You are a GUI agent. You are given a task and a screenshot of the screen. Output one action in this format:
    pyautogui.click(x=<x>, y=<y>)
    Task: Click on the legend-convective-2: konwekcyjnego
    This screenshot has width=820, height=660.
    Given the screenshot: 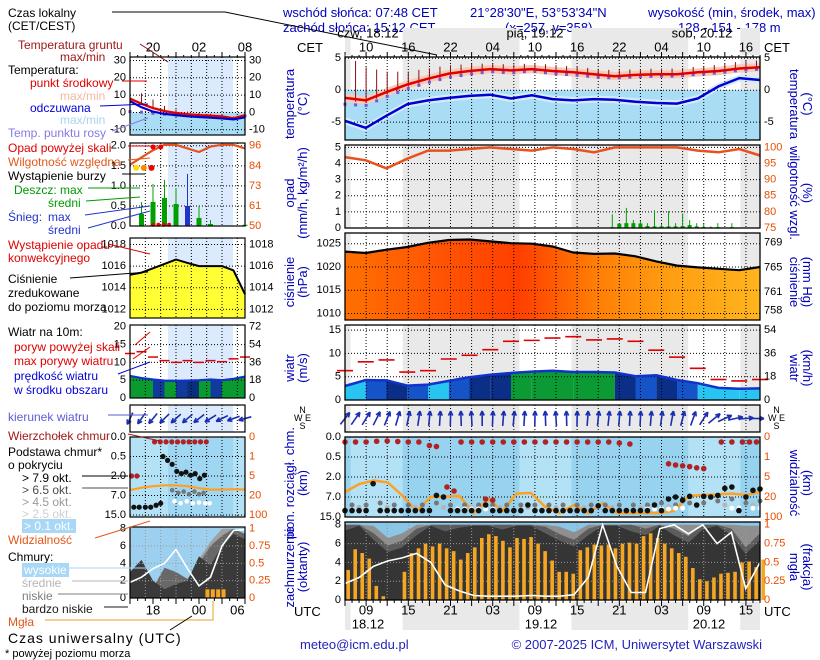 What is the action you would take?
    pyautogui.click(x=49, y=258)
    